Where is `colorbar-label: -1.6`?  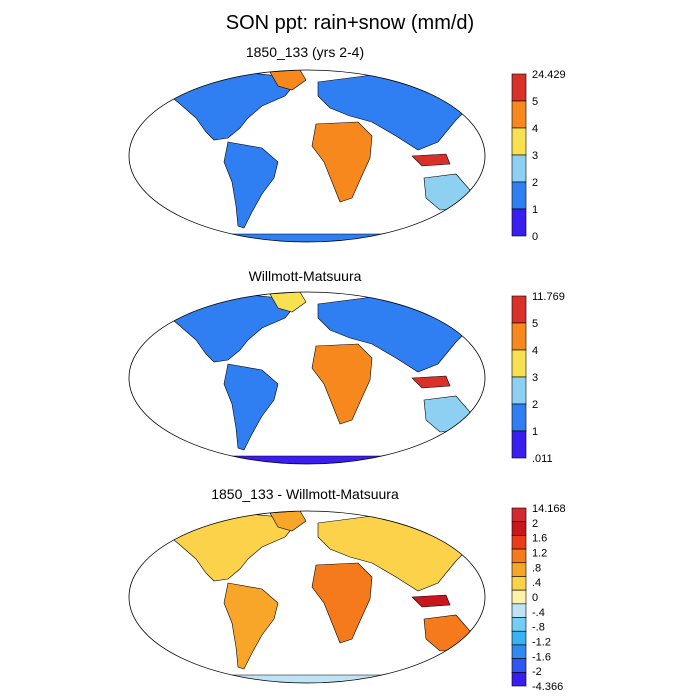 colorbar-label: -1.6 is located at coordinates (541, 657).